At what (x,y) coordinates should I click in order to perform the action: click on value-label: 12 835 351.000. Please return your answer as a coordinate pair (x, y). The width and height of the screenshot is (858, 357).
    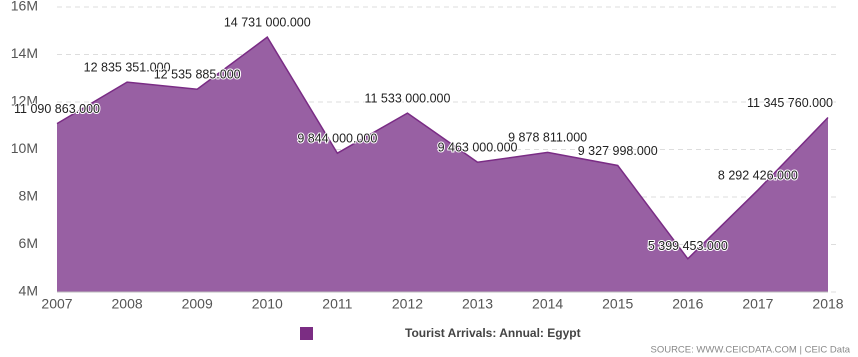
    Looking at the image, I should click on (127, 67).